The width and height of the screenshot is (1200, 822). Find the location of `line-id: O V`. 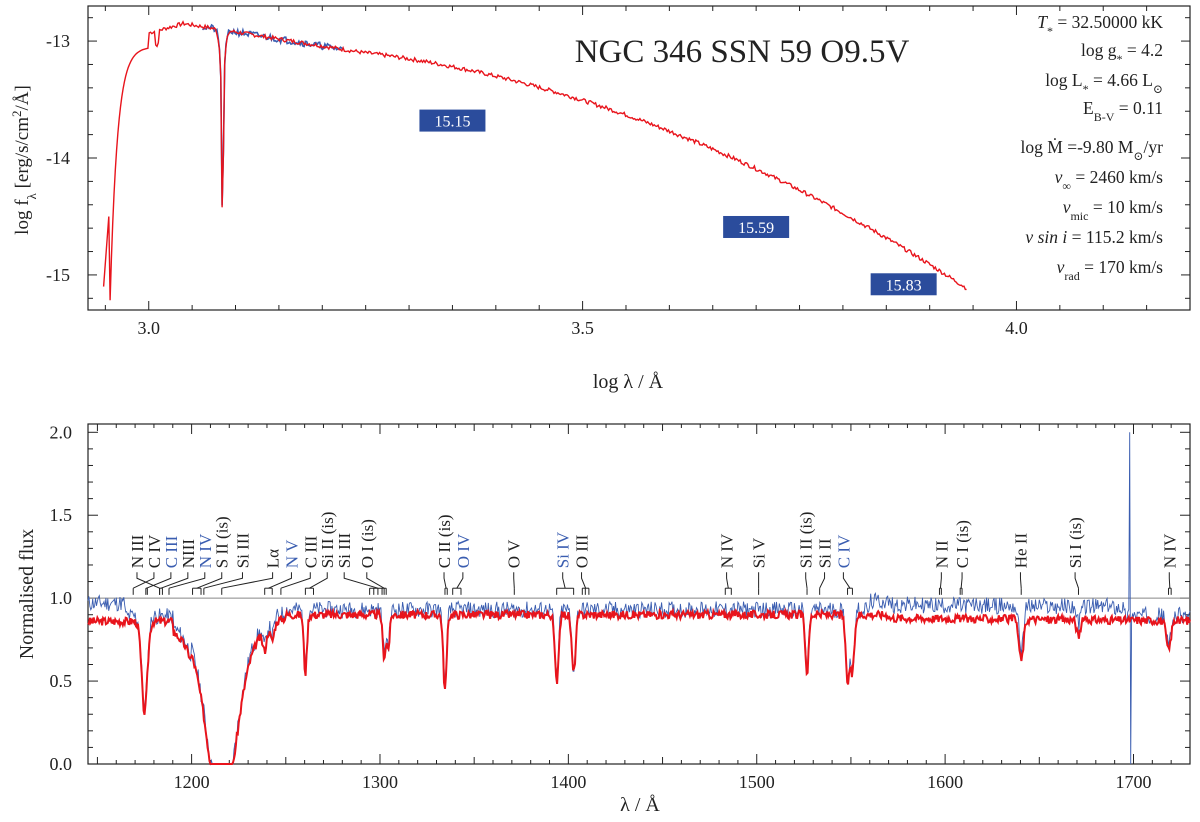

line-id: O V is located at coordinates (514, 567).